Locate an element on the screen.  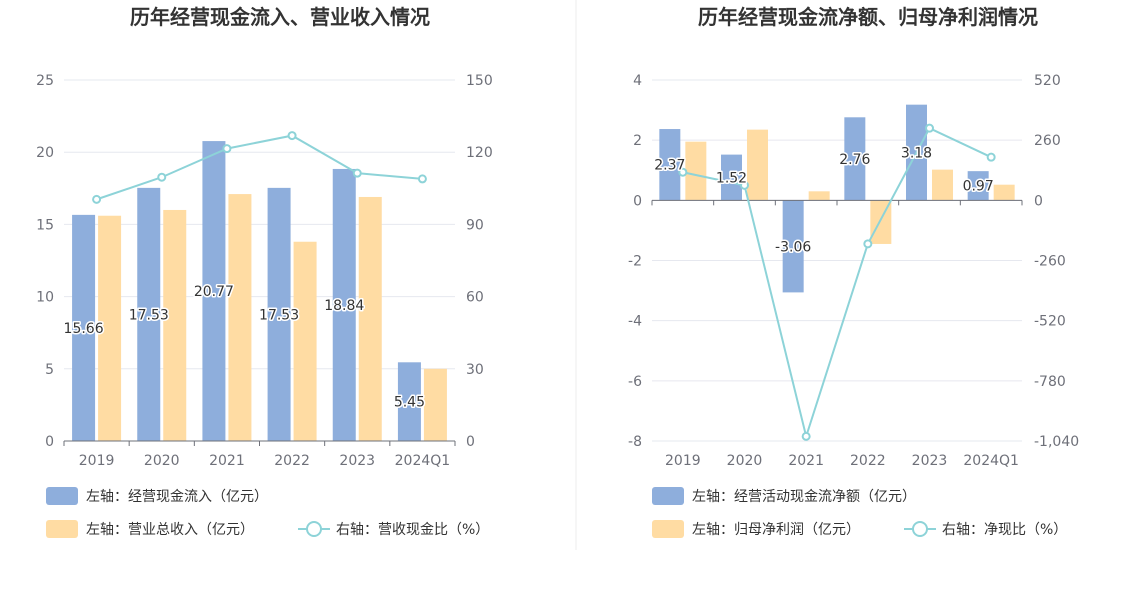
data-labels: 15.66 17.53 20.77 17.53 18.84 5.45 is located at coordinates (244, 348).